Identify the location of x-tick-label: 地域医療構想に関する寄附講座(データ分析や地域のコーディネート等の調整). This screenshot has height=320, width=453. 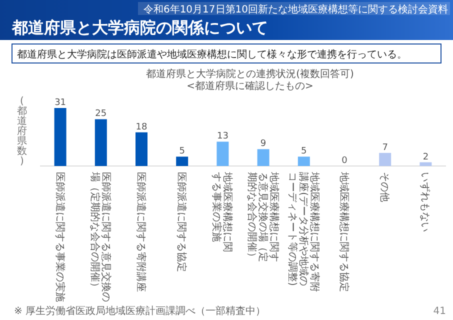
(303, 232).